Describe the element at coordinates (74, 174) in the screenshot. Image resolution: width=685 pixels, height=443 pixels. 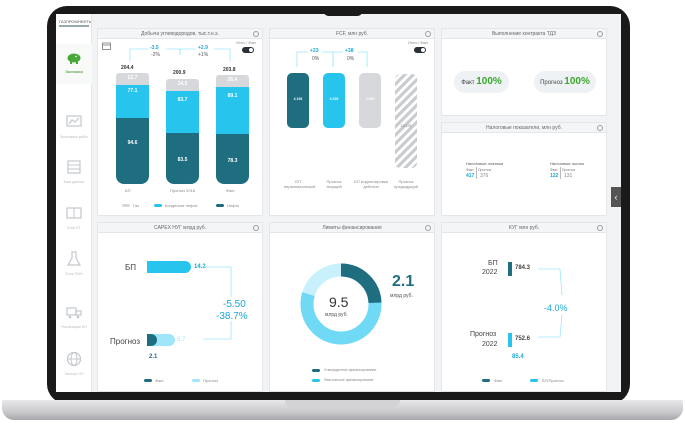
I see `sidebar-item-database: База данных` at that location.